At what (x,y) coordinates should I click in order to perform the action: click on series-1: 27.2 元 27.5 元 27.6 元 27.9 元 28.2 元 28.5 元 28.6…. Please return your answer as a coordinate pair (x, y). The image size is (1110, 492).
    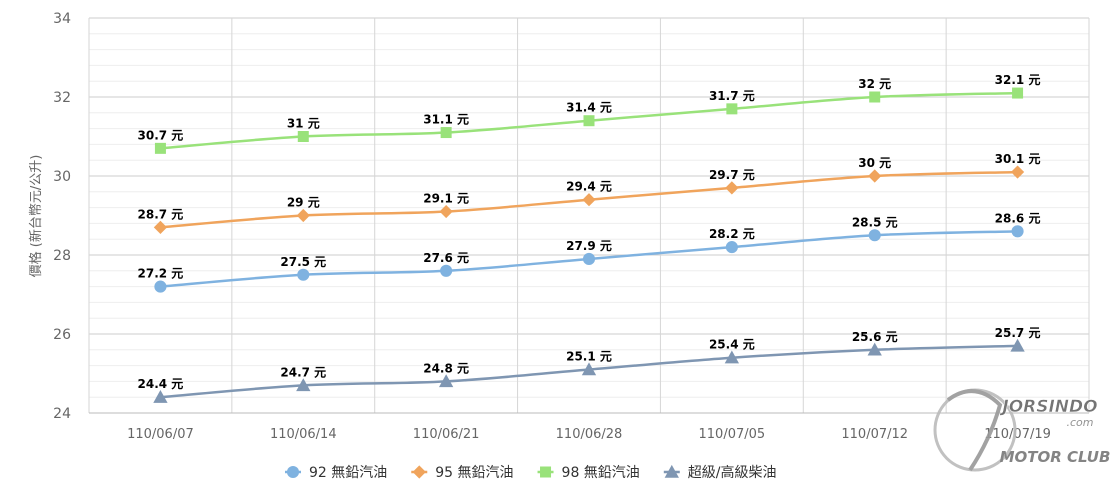
    Looking at the image, I should click on (589, 252).